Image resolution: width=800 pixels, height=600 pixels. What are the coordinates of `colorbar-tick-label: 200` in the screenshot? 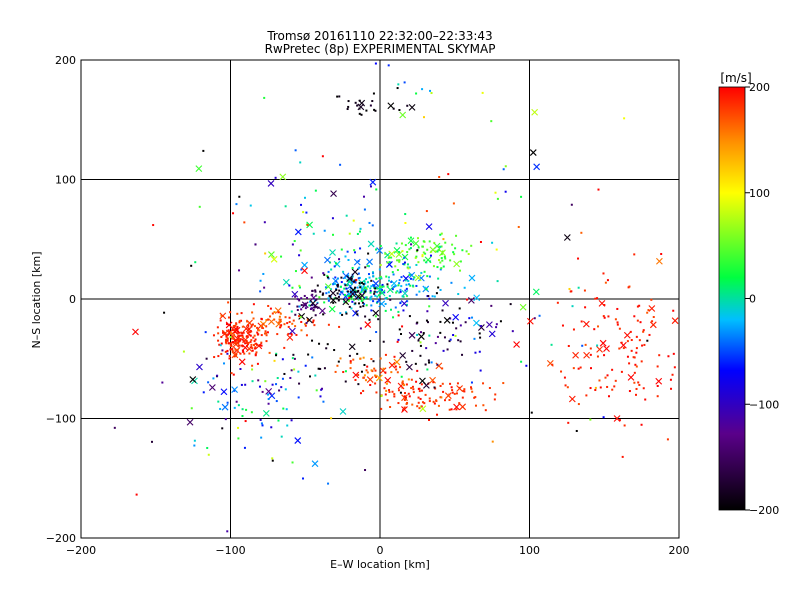 It's located at (759, 87).